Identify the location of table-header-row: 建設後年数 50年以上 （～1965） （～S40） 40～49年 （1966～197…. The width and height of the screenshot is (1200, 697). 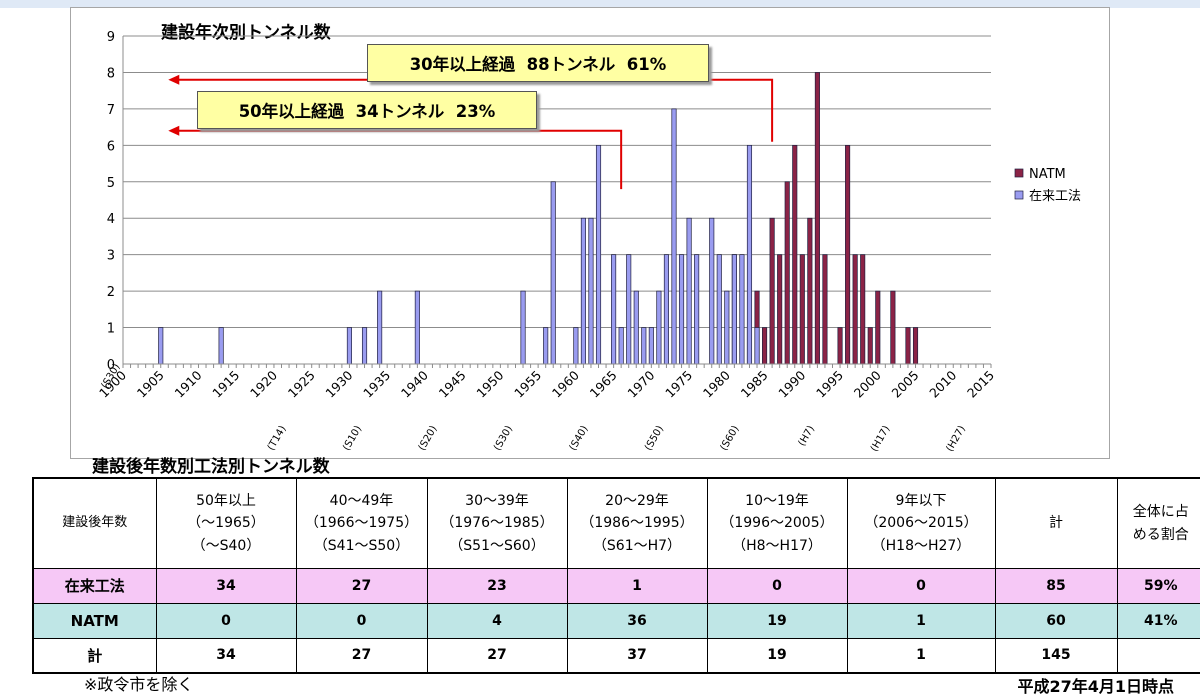
(616, 523).